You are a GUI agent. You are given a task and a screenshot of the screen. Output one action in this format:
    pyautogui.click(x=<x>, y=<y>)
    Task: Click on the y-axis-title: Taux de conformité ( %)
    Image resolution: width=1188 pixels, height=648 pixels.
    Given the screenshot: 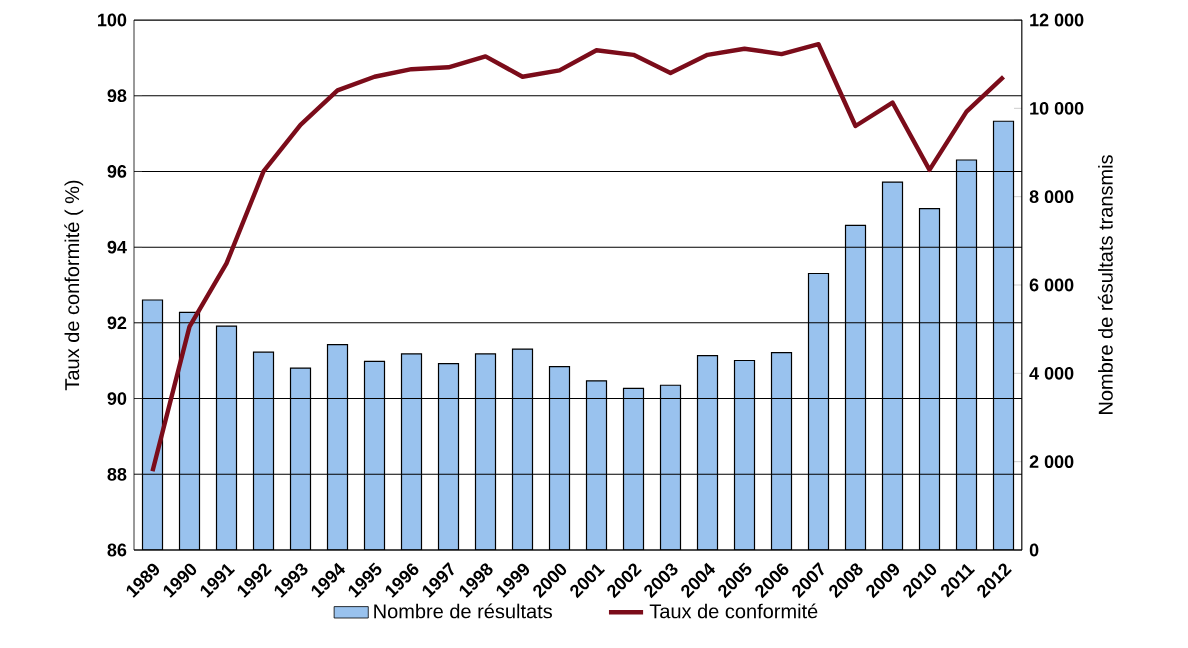 What is the action you would take?
    pyautogui.click(x=74, y=285)
    